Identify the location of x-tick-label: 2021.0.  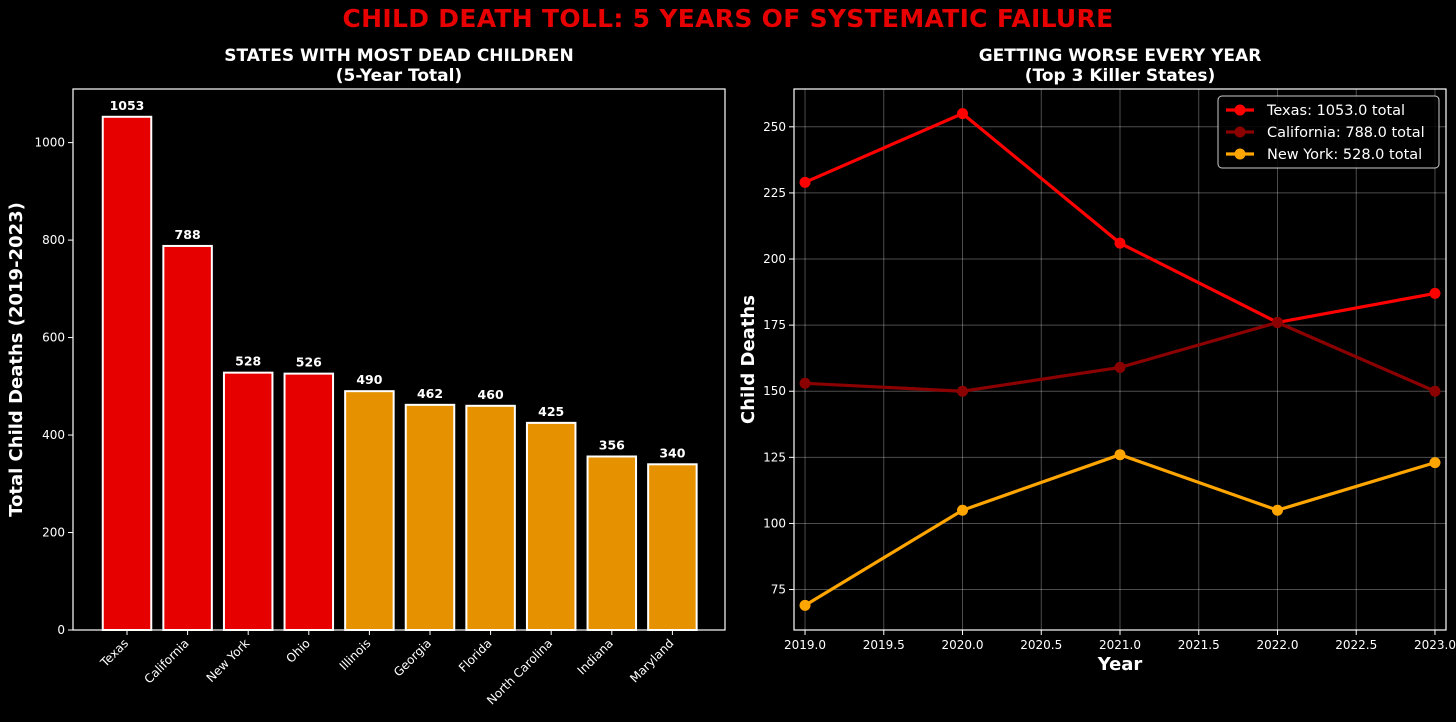
(1120, 645).